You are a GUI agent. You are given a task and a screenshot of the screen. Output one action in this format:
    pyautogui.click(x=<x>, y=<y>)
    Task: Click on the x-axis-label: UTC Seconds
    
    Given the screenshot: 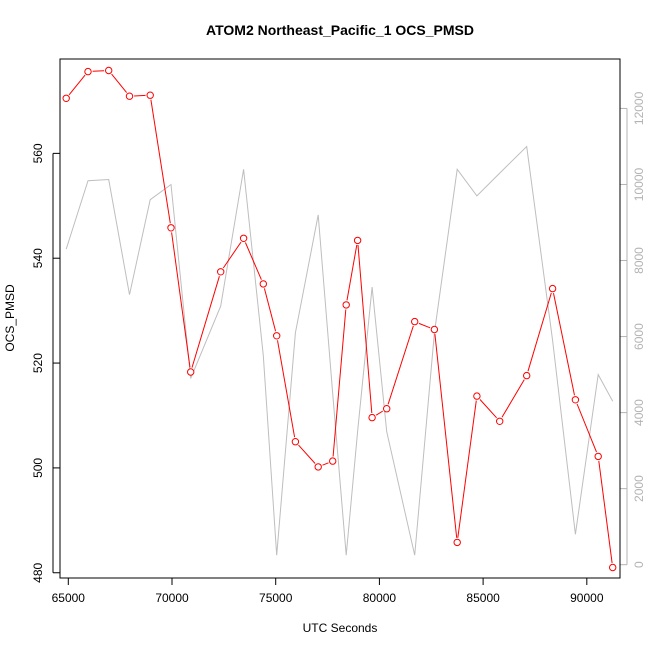 What is the action you would take?
    pyautogui.click(x=340, y=628)
    